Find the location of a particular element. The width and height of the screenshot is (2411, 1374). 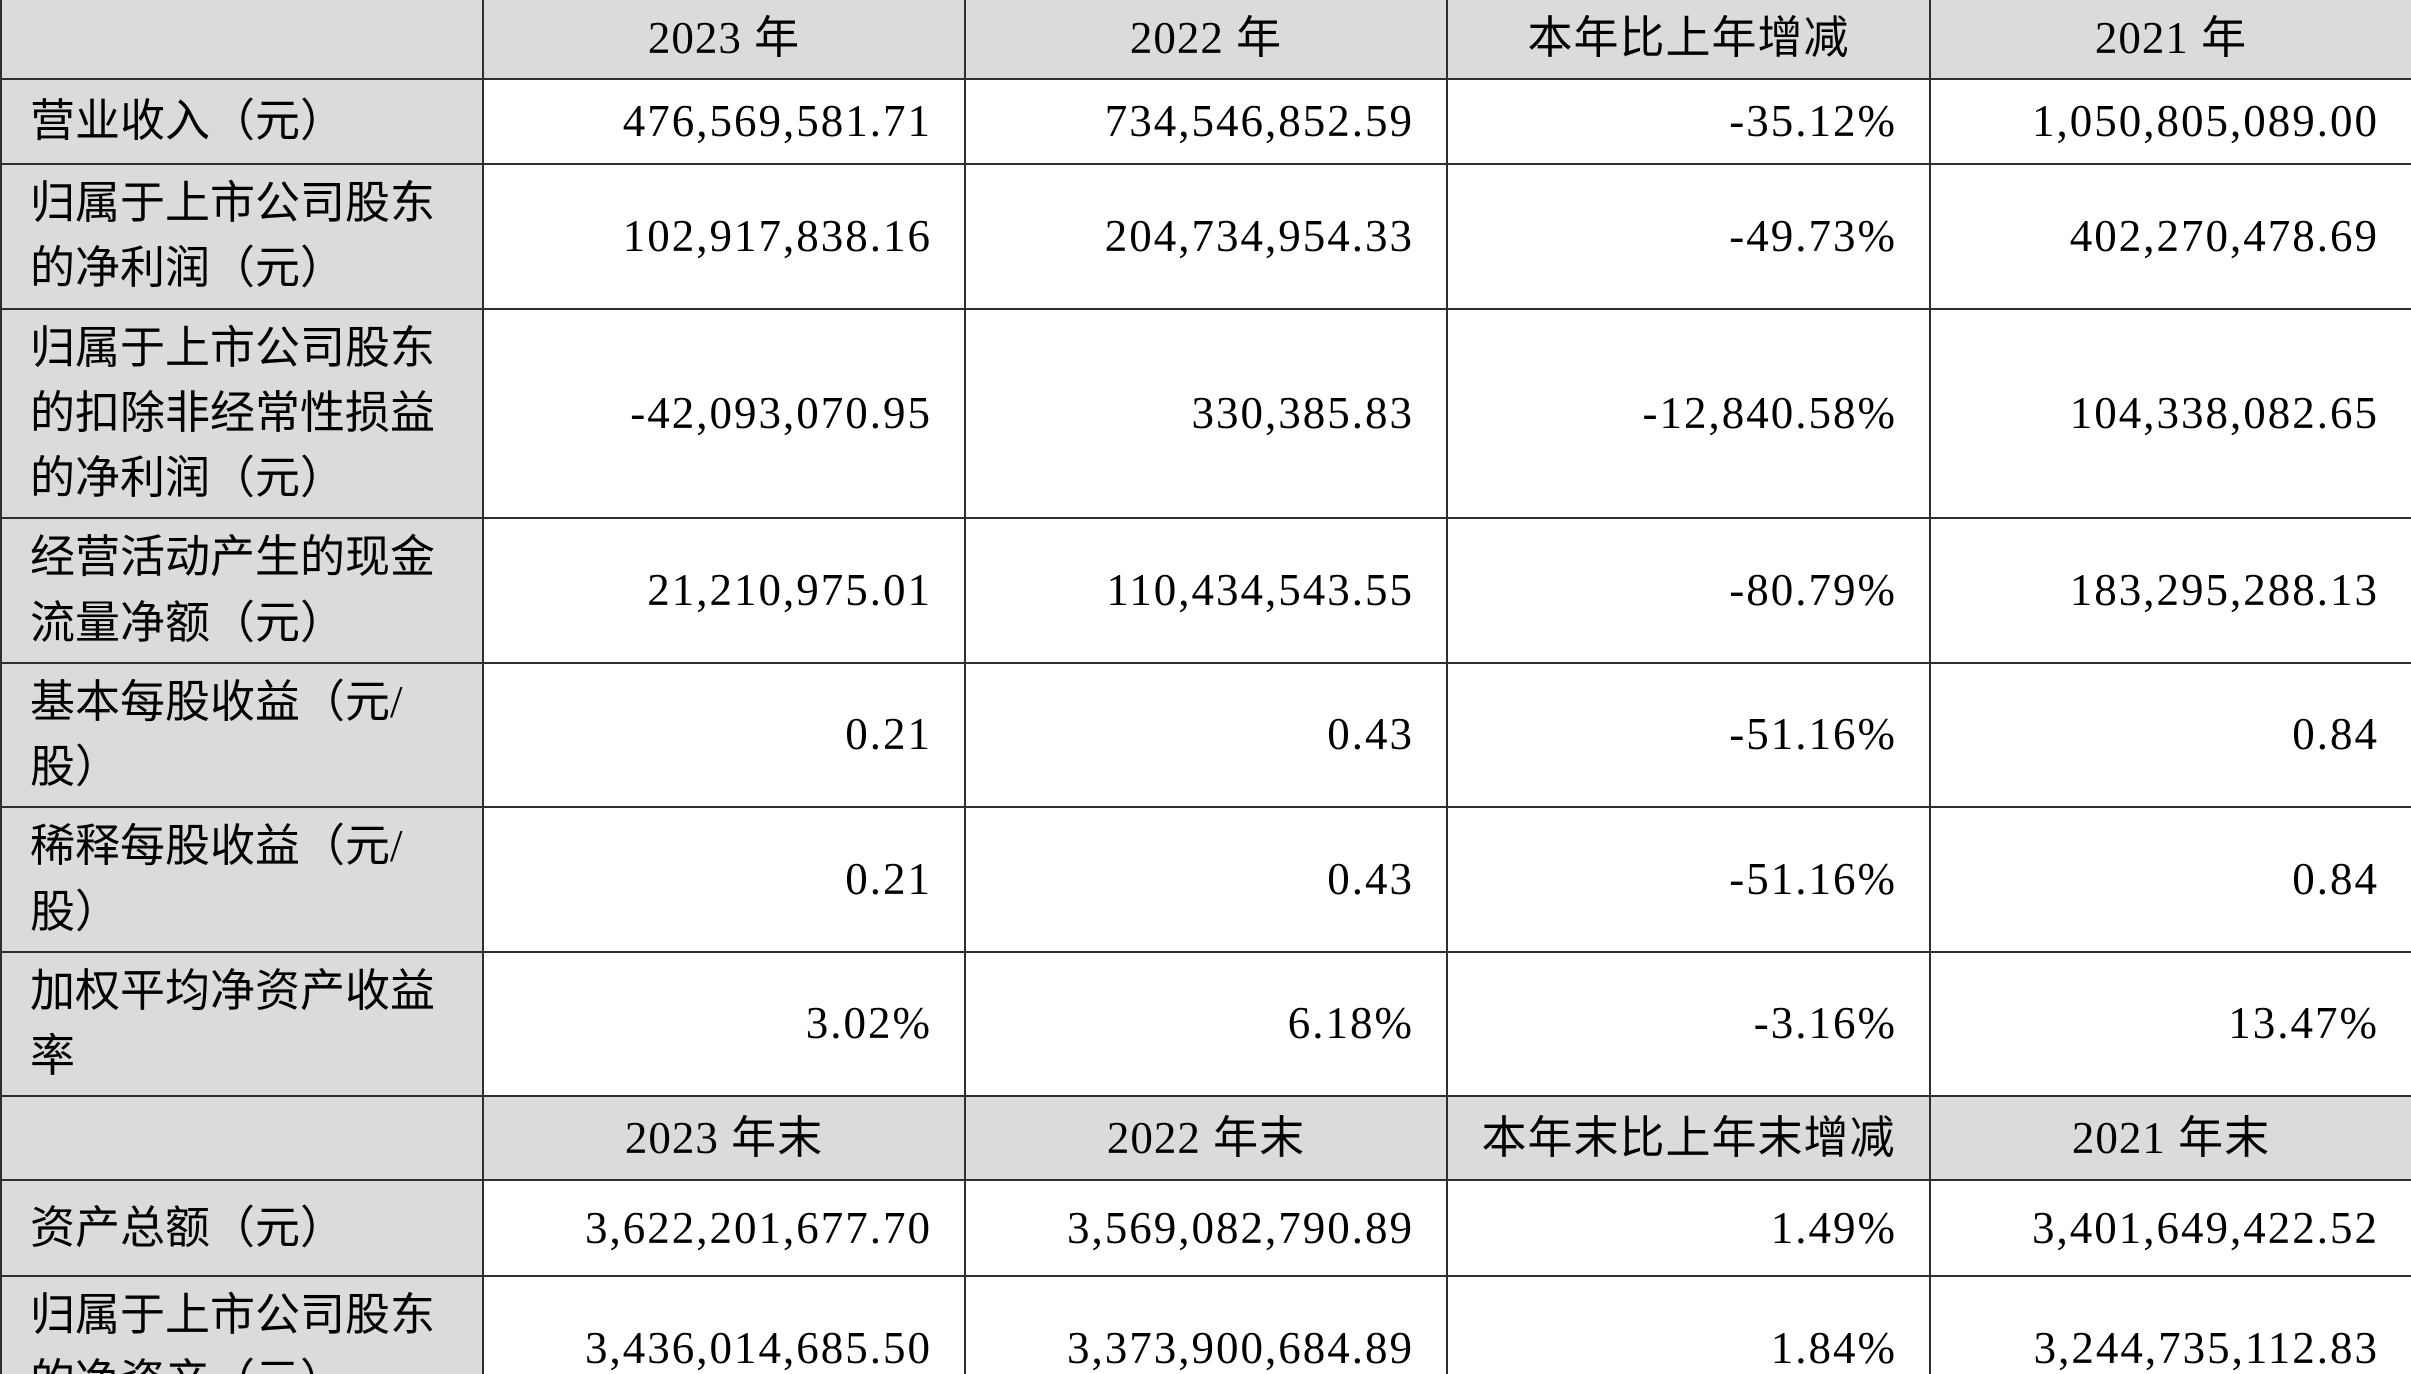

operating-cash-flow-2023-value: 21,210,975.01 is located at coordinates (724, 590).